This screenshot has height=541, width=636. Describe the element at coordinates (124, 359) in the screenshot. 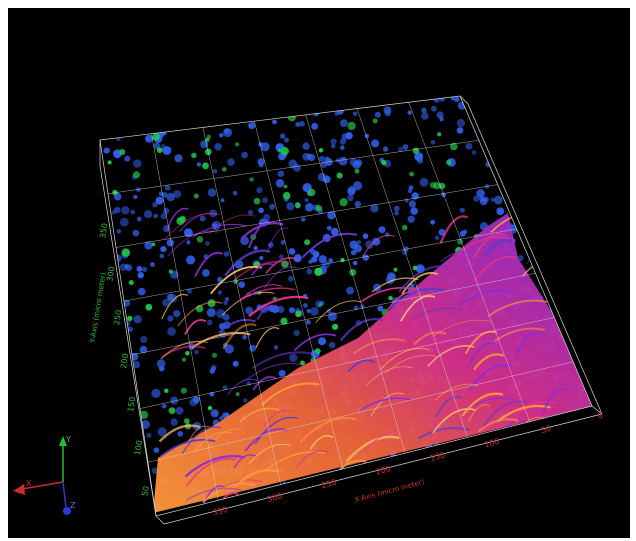

I see `y-axis-ticks: 50 100 150 200 250 300 350` at that location.